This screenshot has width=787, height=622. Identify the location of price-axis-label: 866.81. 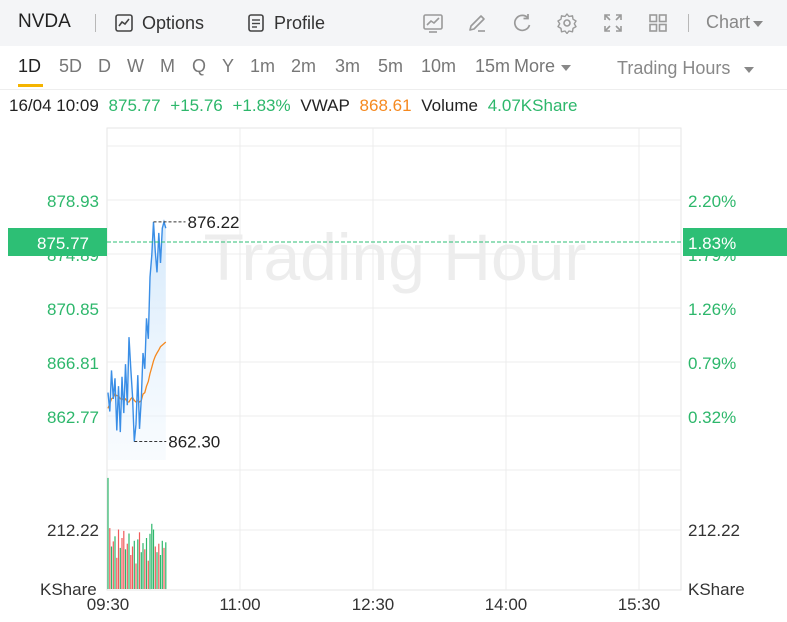
(73, 363).